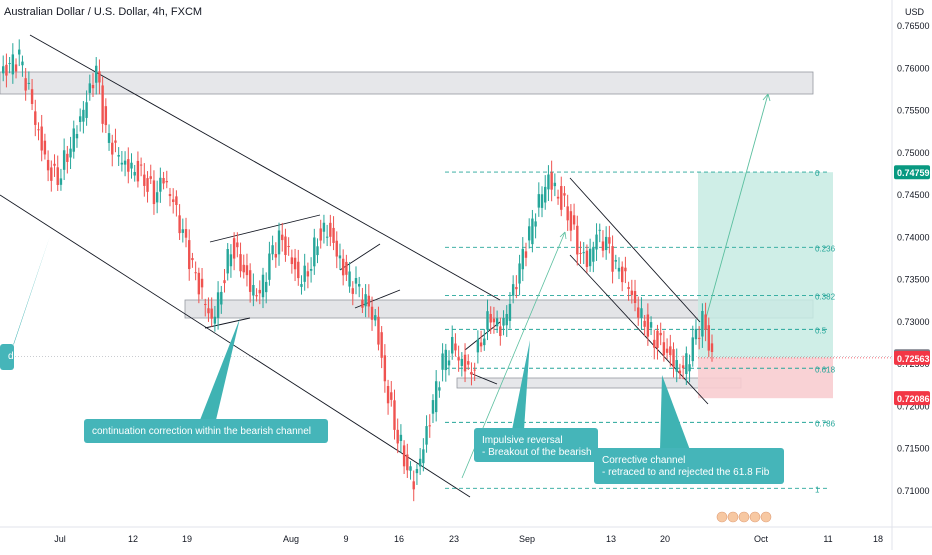  What do you see at coordinates (913, 111) in the screenshot?
I see `price-tick-label: 0.75500` at bounding box center [913, 111].